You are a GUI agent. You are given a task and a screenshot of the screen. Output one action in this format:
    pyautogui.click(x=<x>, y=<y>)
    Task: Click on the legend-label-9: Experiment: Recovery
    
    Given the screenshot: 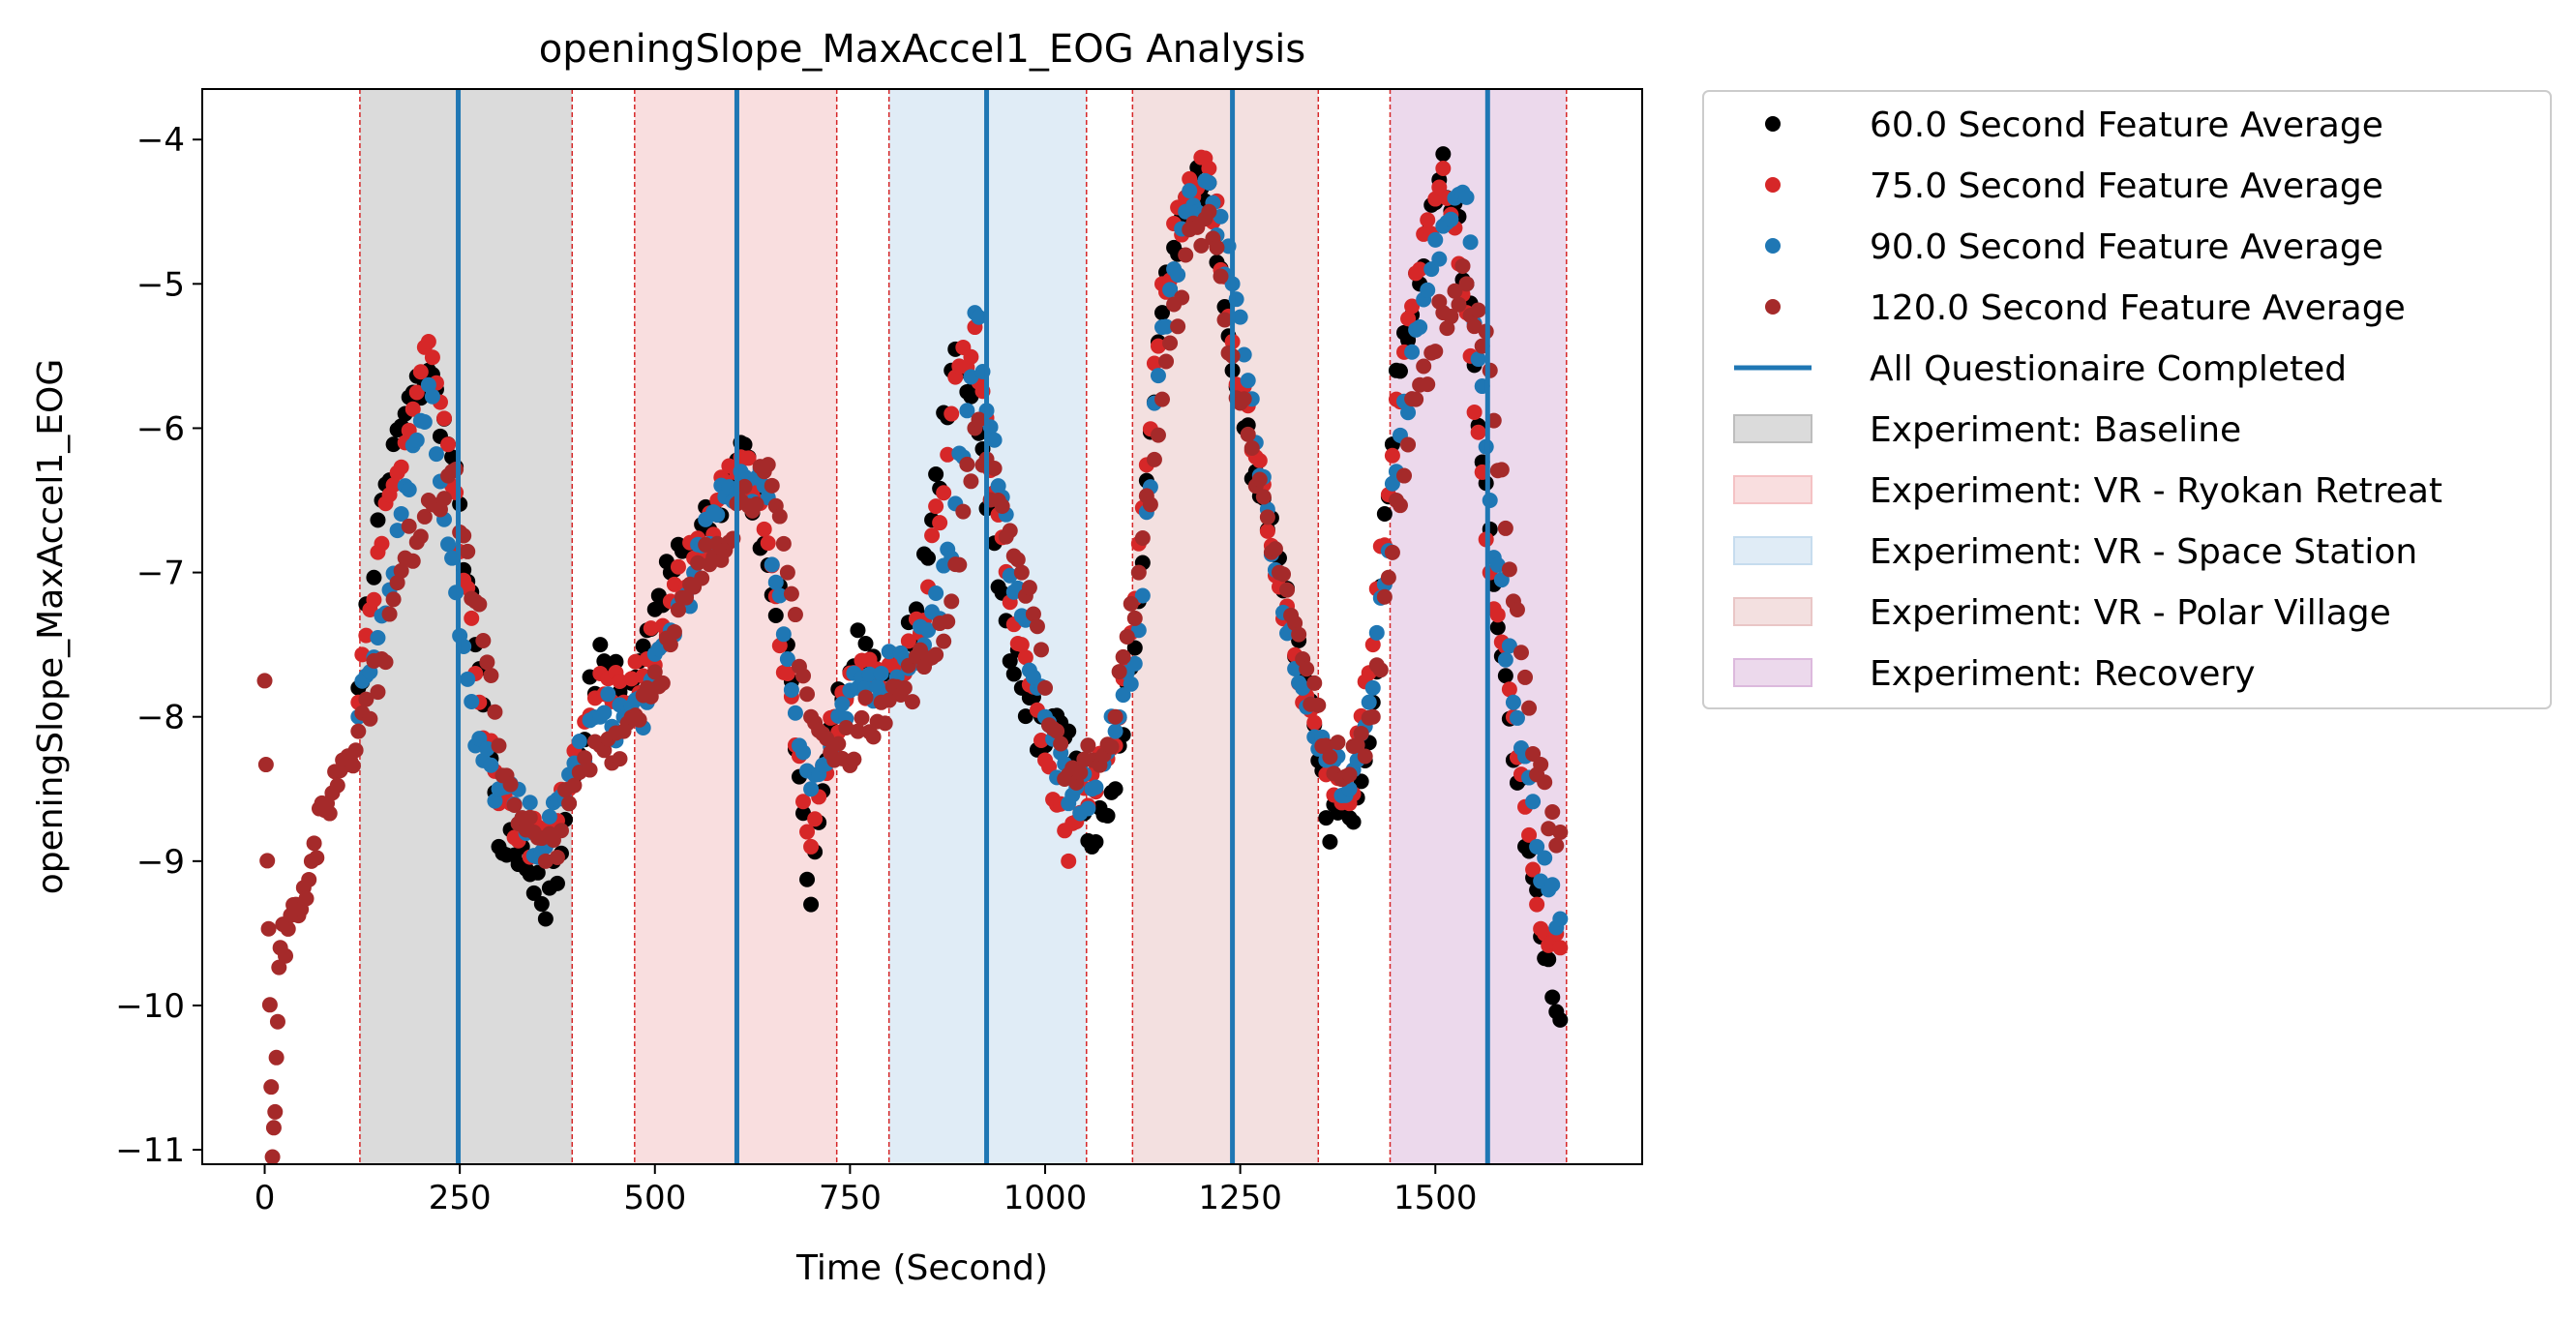 What is the action you would take?
    pyautogui.click(x=2063, y=674)
    